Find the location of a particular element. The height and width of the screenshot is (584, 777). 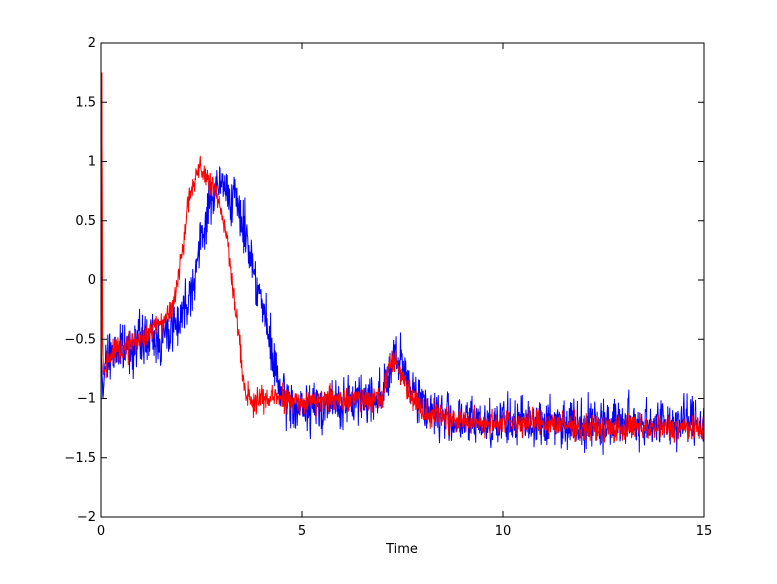

x-tick-label: 15 is located at coordinates (704, 531).